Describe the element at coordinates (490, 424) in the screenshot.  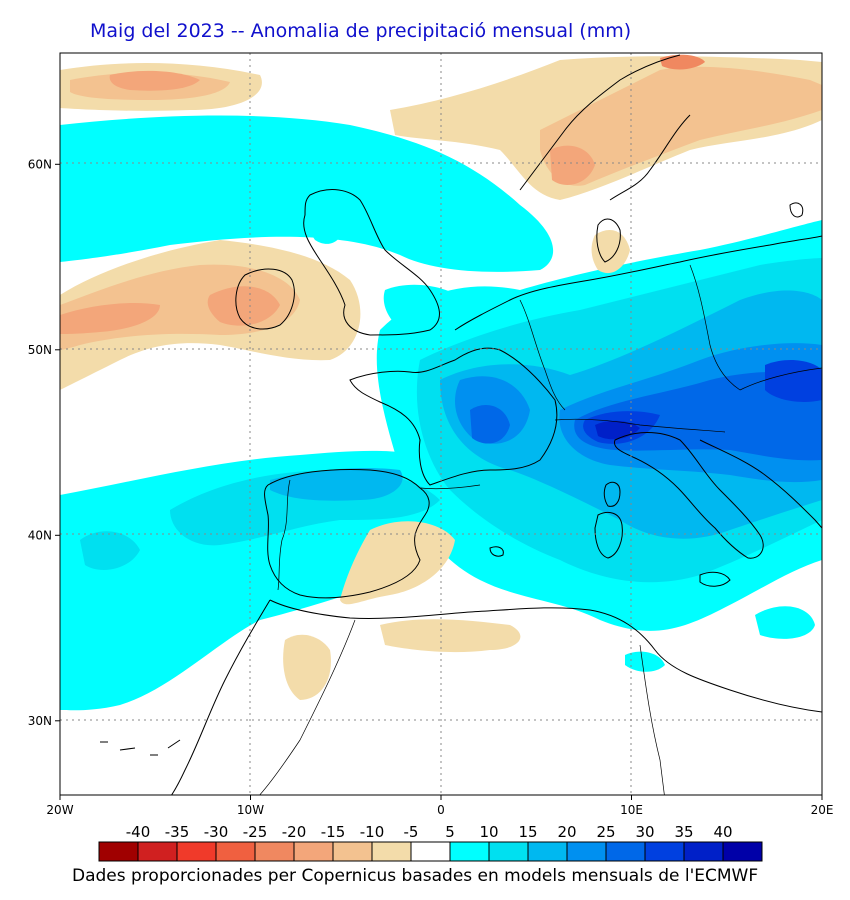
I see `wet5-field-france` at that location.